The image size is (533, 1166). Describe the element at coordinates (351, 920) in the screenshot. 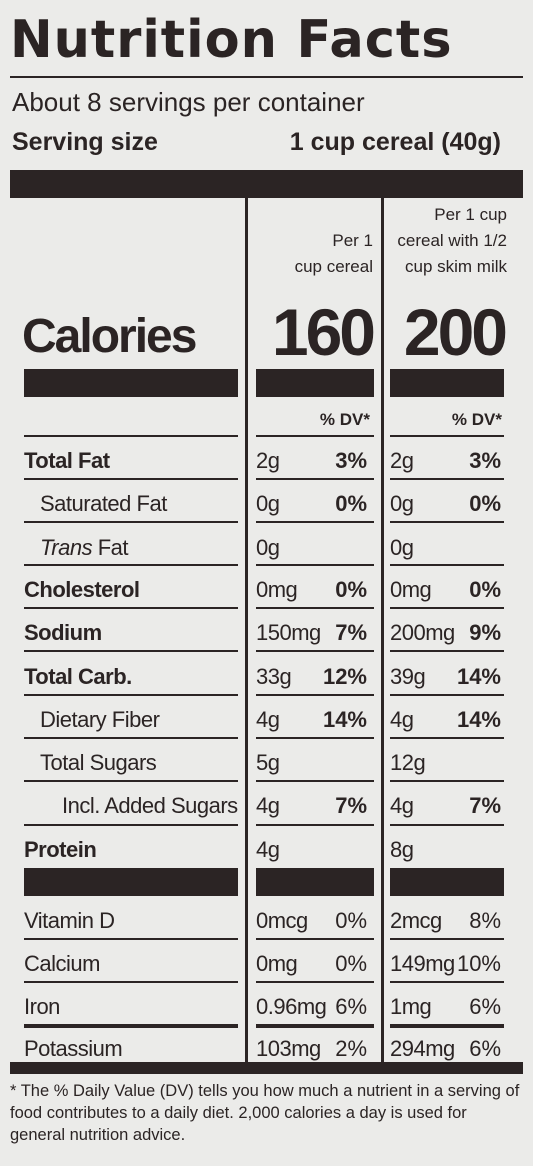

I see `col1-dv: 0%` at that location.